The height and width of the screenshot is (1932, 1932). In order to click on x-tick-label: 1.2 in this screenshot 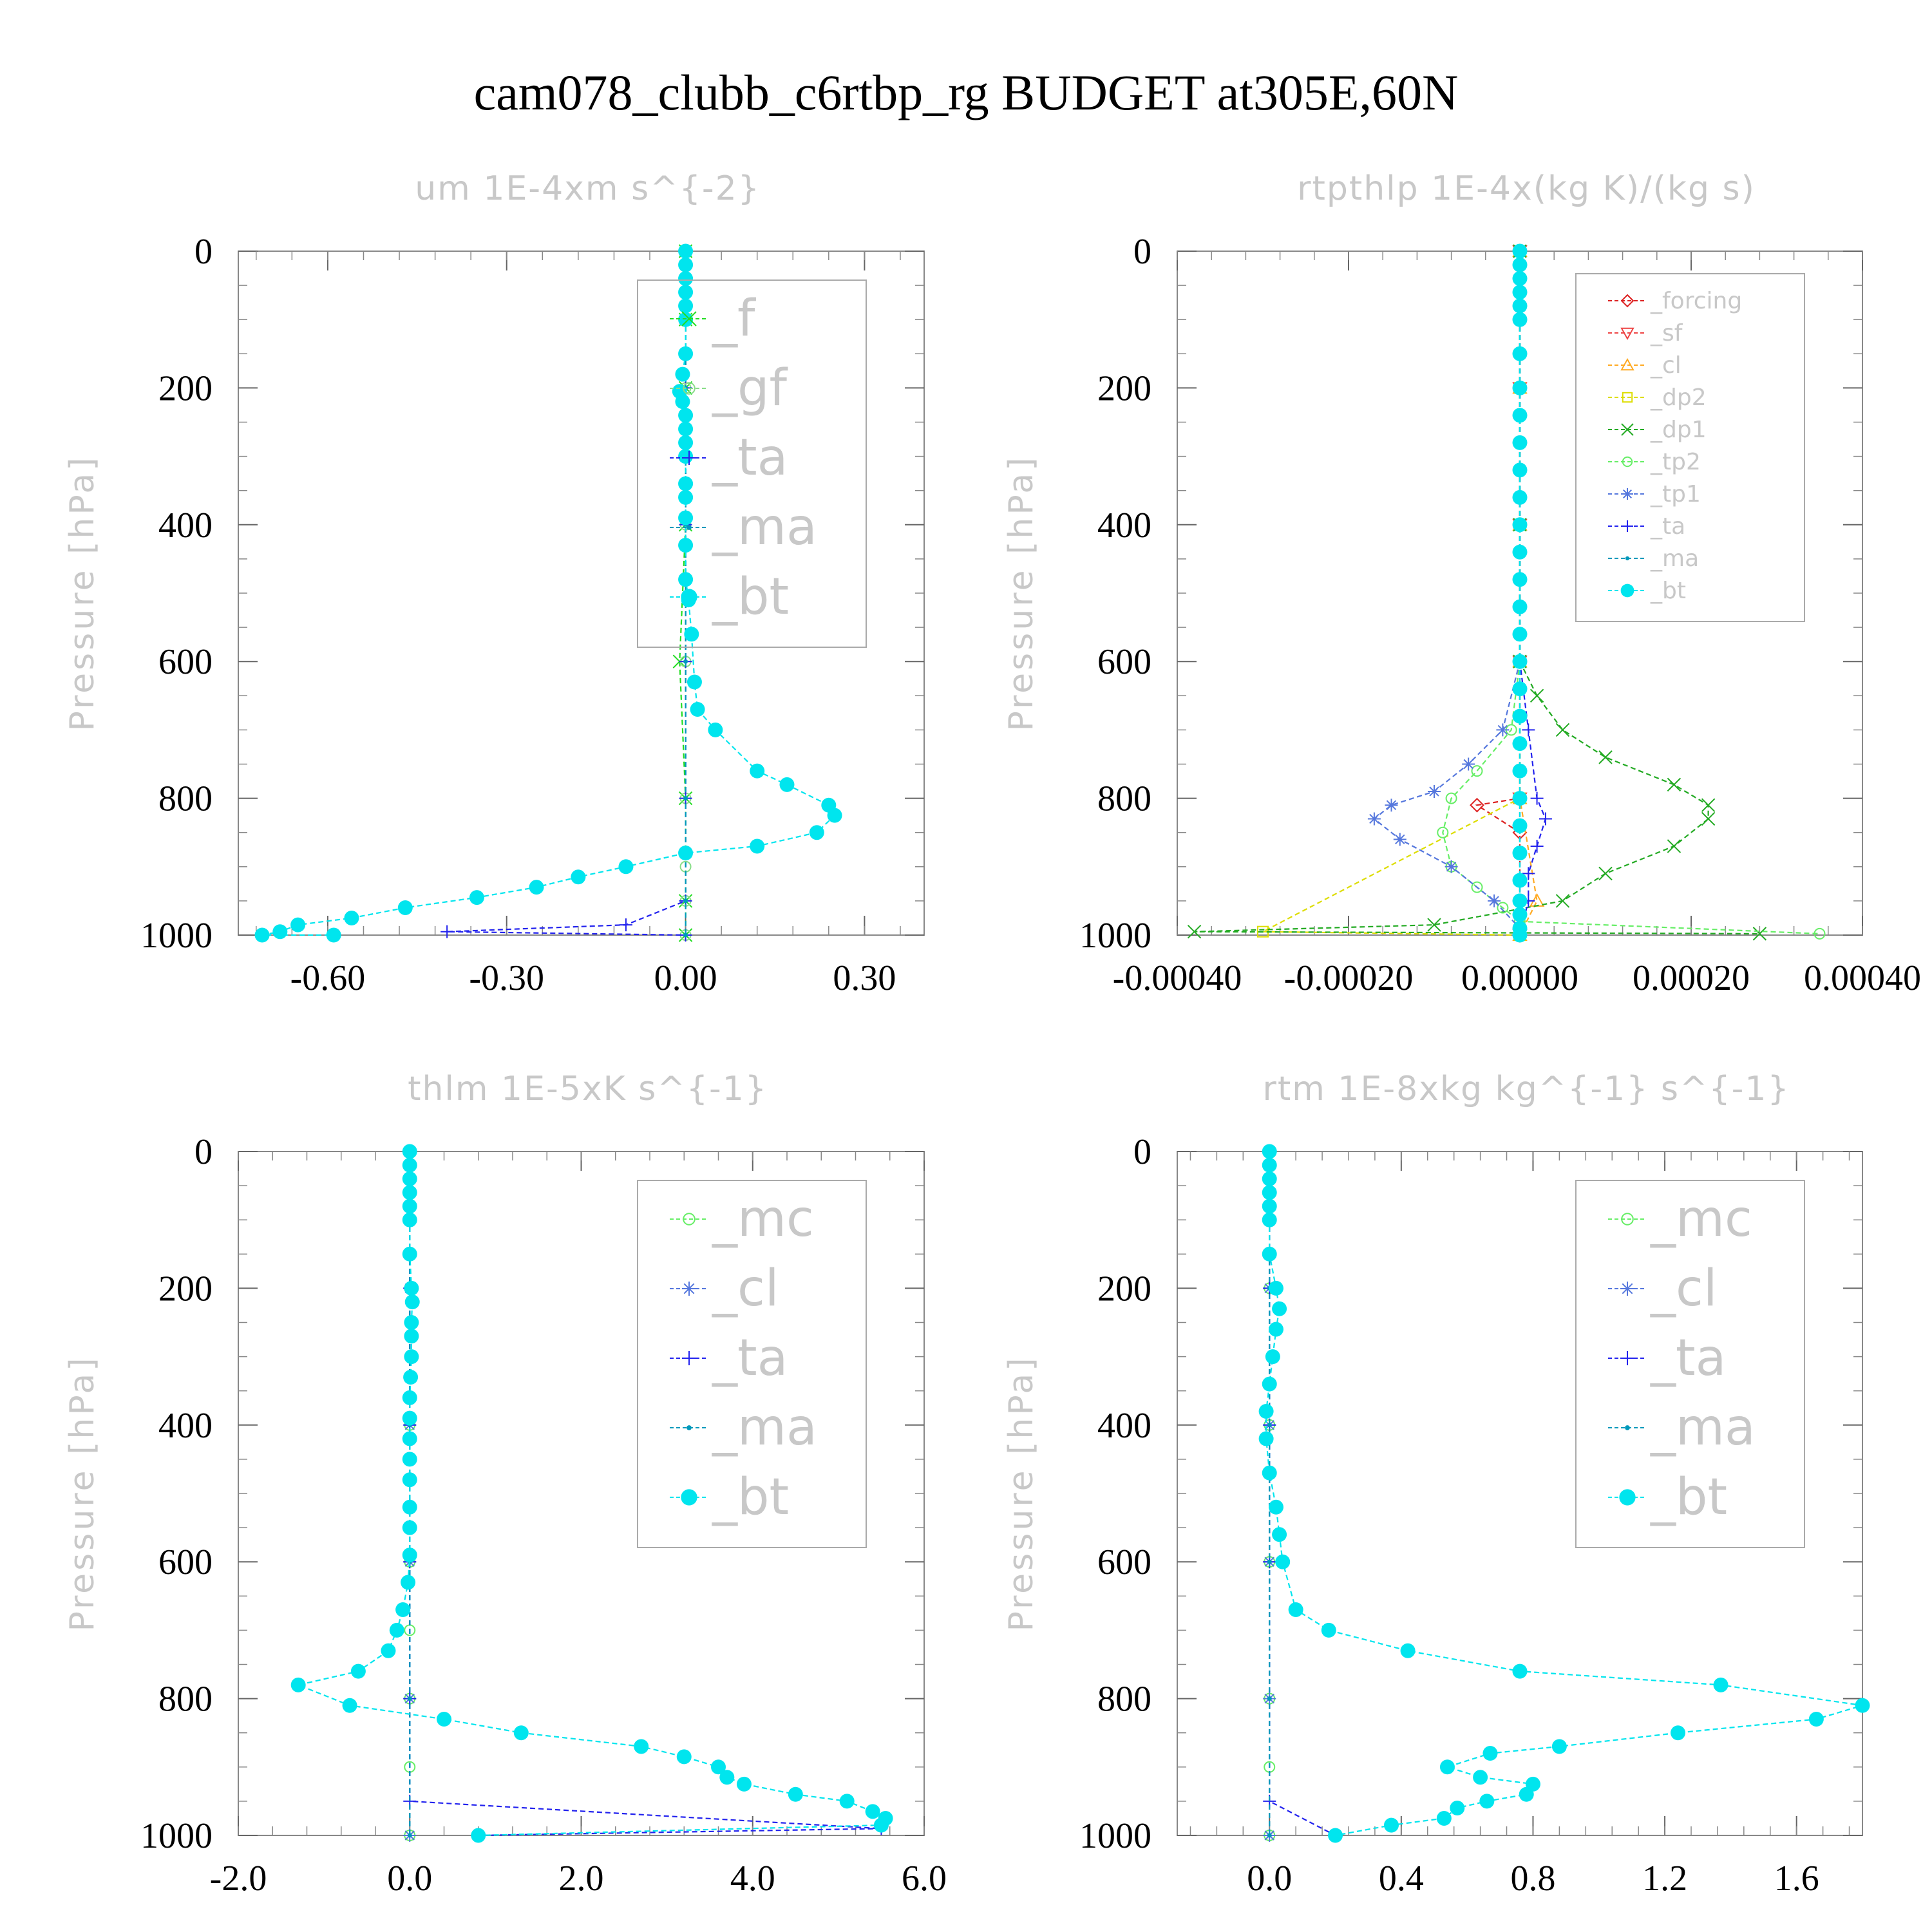, I will do `click(1665, 1879)`.